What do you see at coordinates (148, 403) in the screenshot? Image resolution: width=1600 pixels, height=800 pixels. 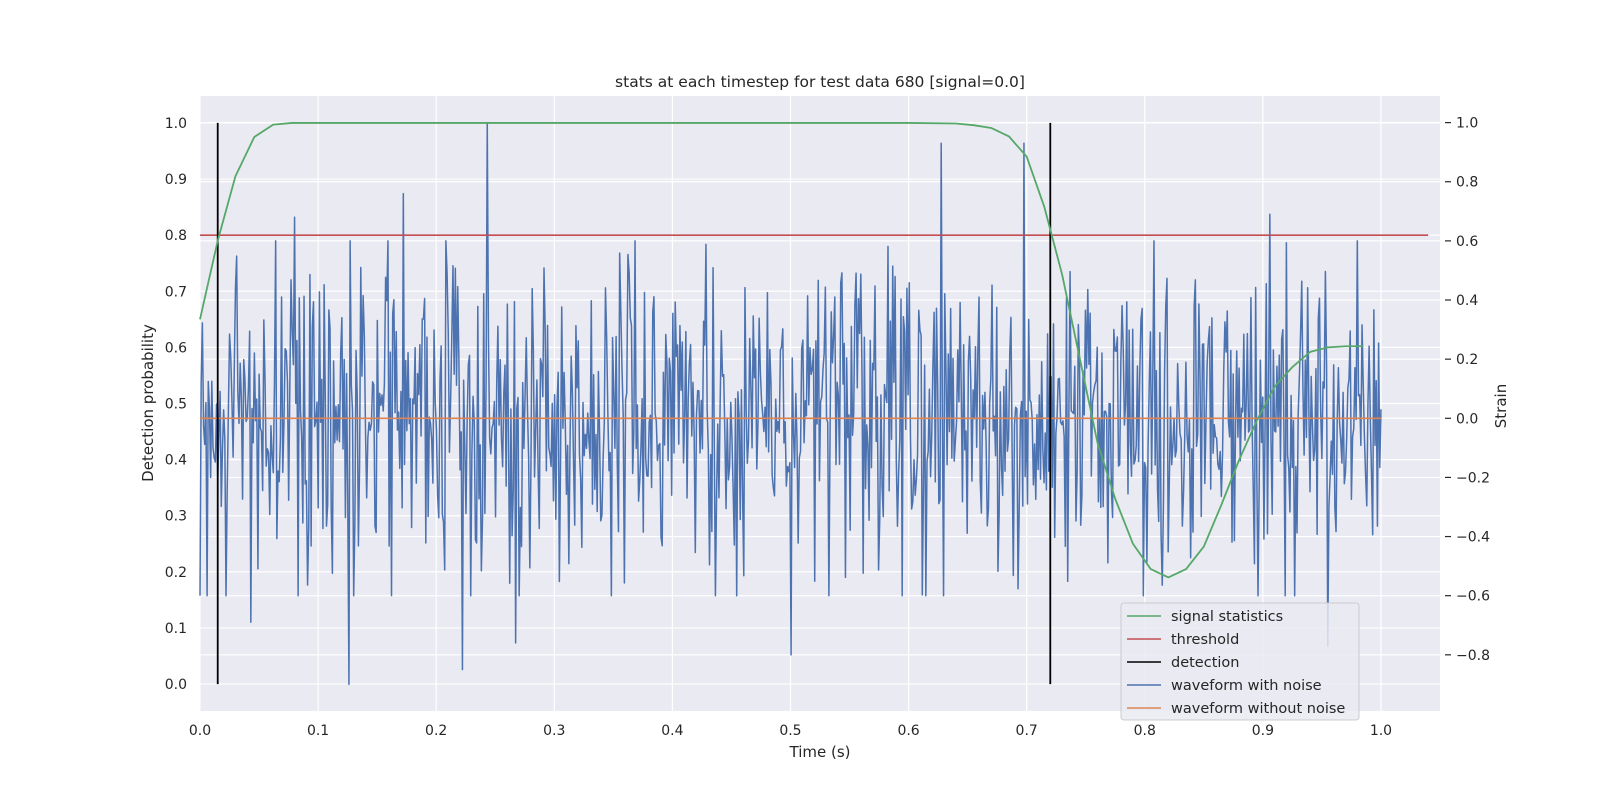 I see `y-axis-label: Detection probability` at bounding box center [148, 403].